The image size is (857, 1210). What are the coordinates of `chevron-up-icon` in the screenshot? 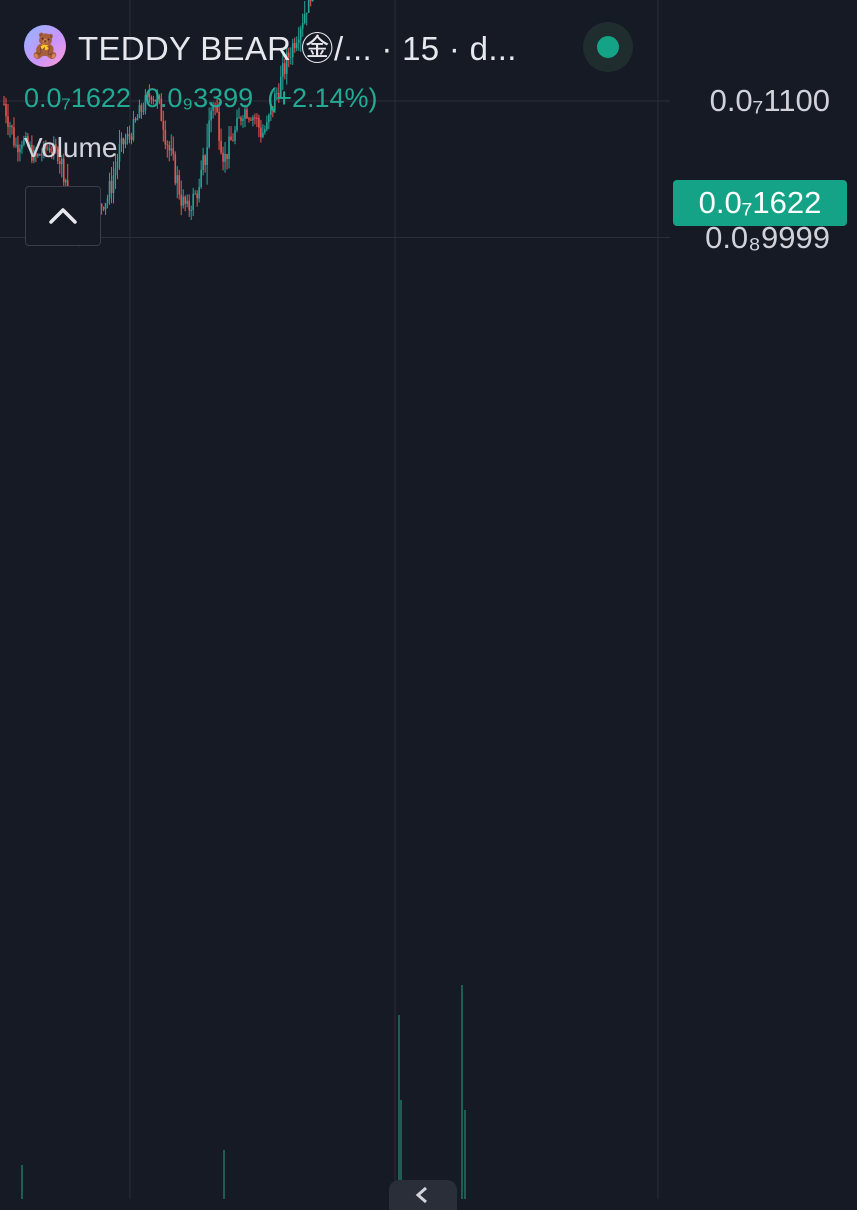 It's located at (63, 216).